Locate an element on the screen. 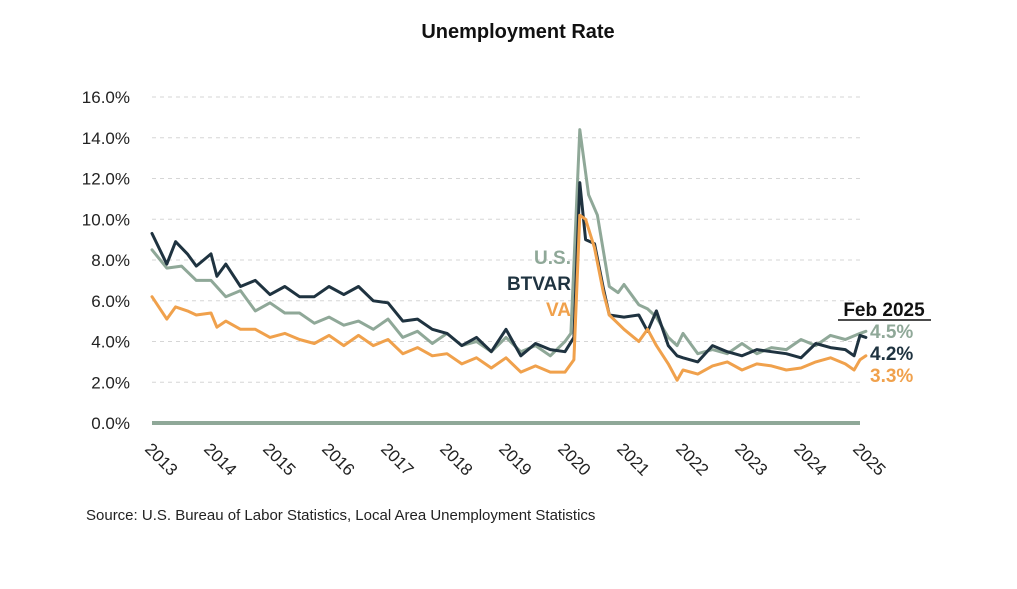 This screenshot has width=1017, height=589. y-tick-label: 2.0% is located at coordinates (110, 382).